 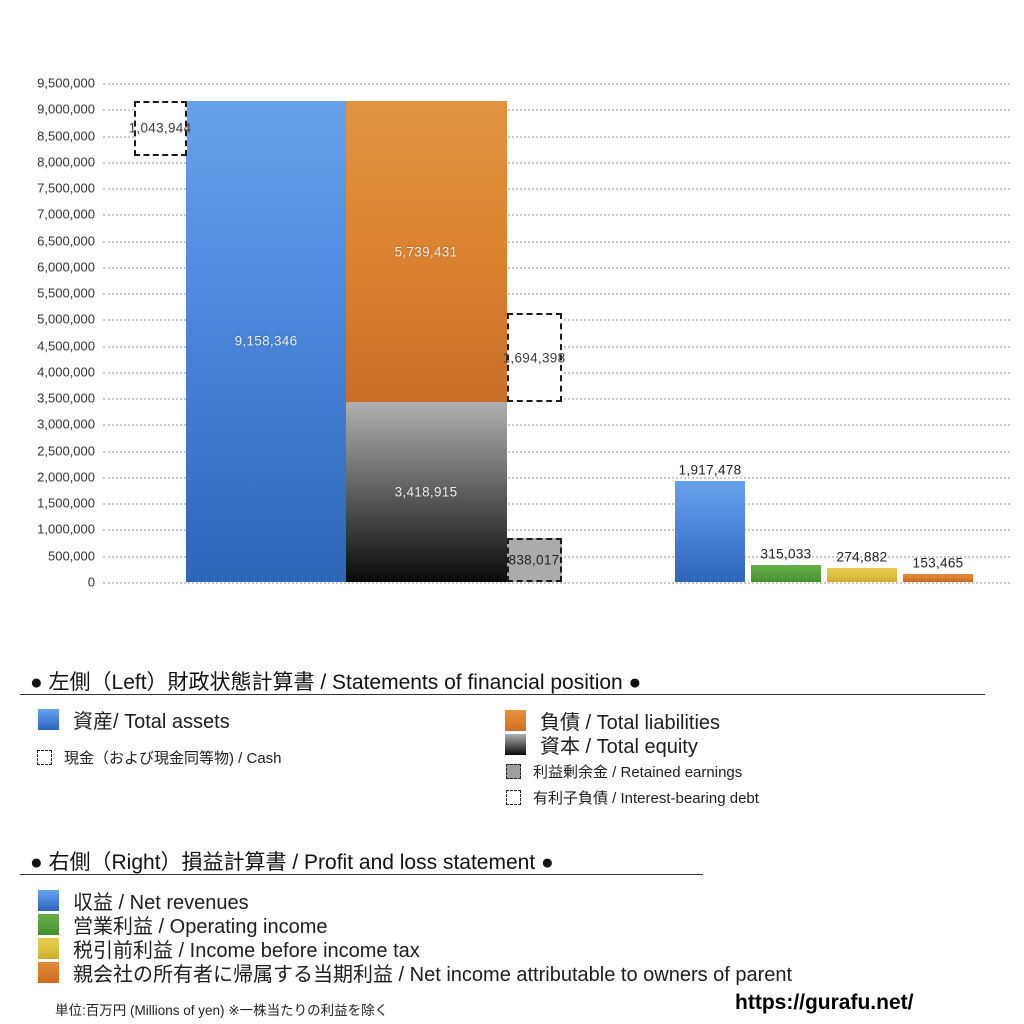 I want to click on income-before-tax-swatch-icon, so click(x=48, y=948).